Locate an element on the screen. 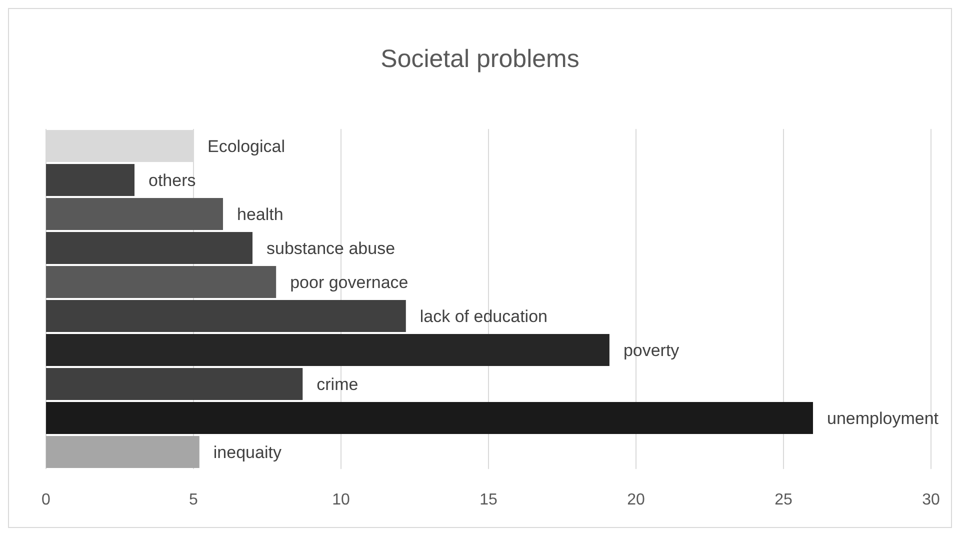  y-tick-label: Ecological is located at coordinates (246, 146).